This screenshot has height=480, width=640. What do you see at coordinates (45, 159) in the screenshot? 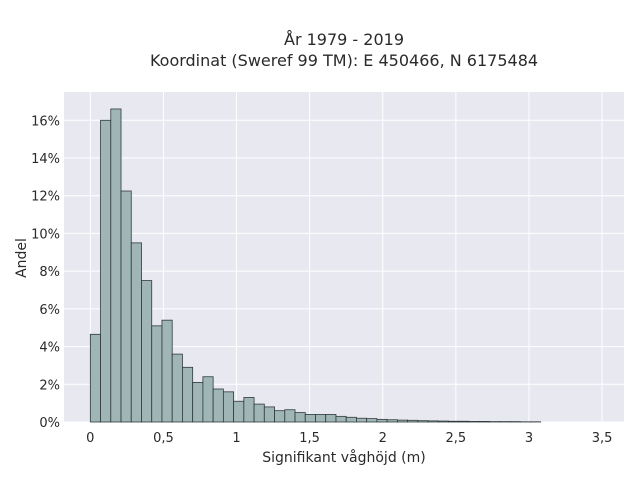
I see `y-tick-label: 14%` at bounding box center [45, 159].